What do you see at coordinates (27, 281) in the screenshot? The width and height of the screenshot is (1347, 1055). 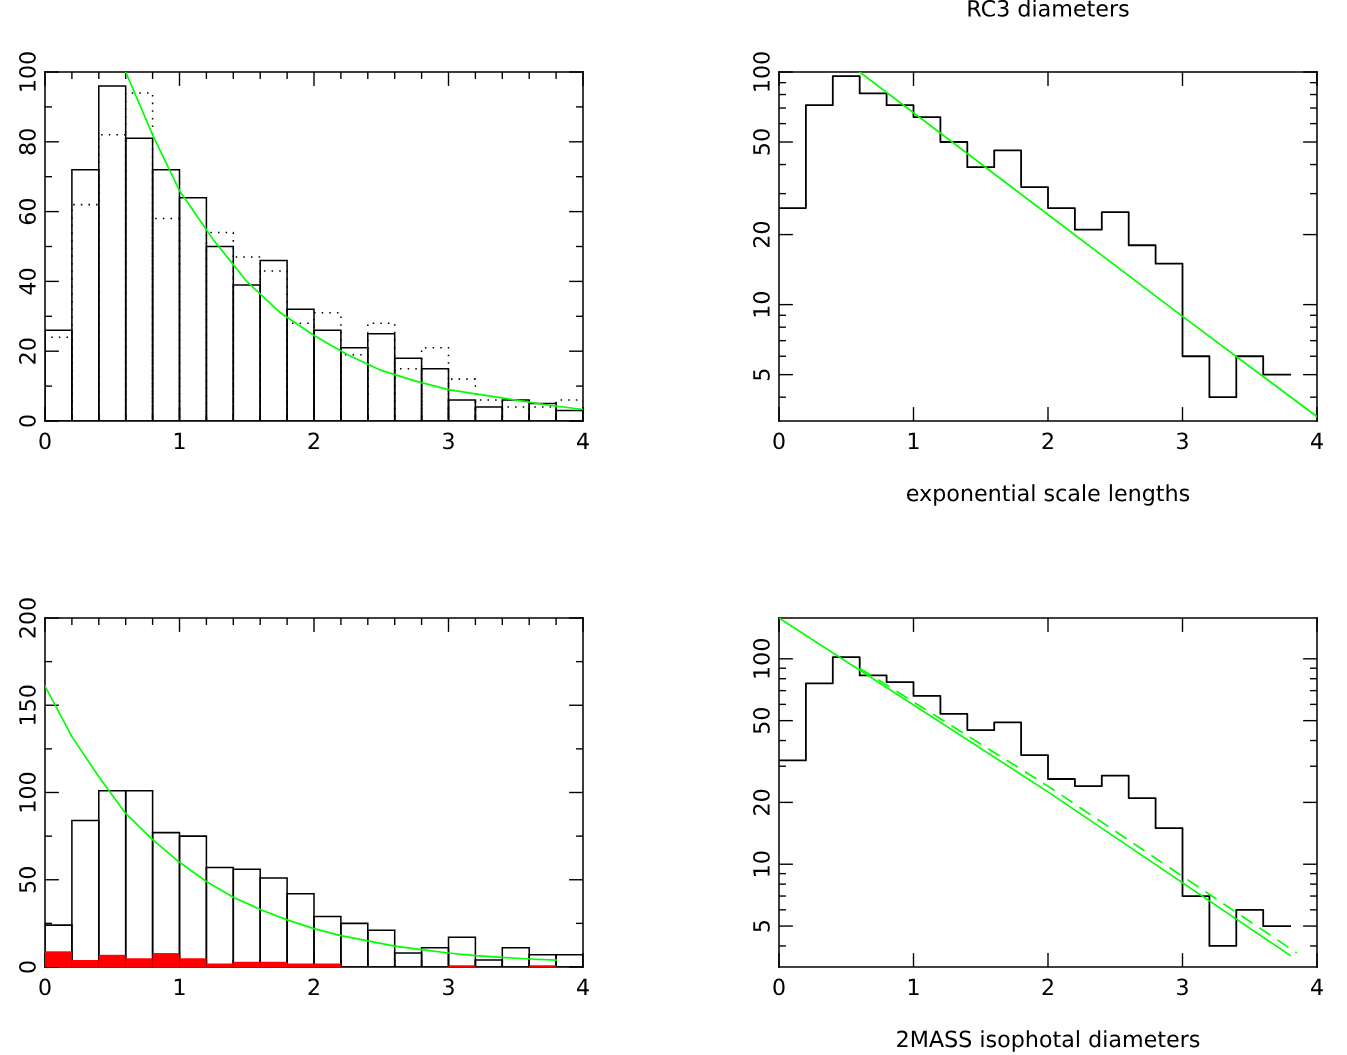 I see `y-tick-label: 40` at bounding box center [27, 281].